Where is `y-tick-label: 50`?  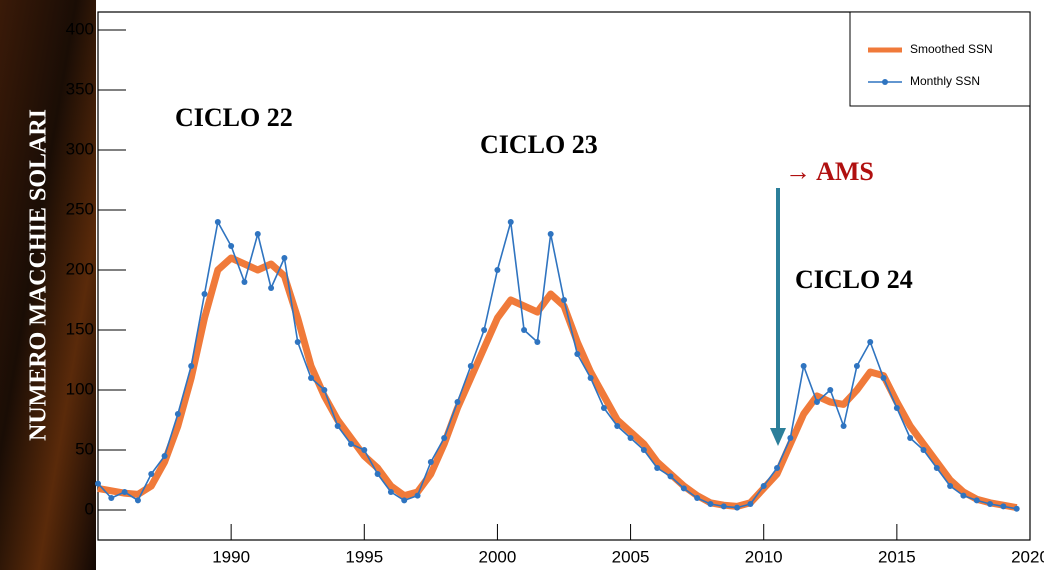
y-tick-label: 50 is located at coordinates (84, 448).